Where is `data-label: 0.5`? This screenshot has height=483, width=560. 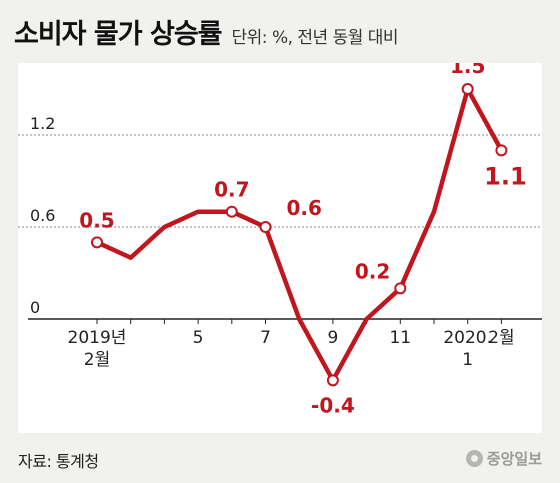 data-label: 0.5 is located at coordinates (96, 220).